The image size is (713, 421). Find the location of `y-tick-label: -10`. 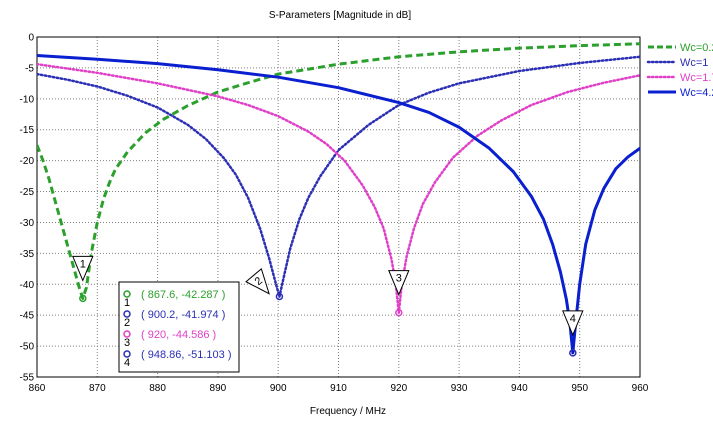

y-tick-label: -10 is located at coordinates (27, 99).